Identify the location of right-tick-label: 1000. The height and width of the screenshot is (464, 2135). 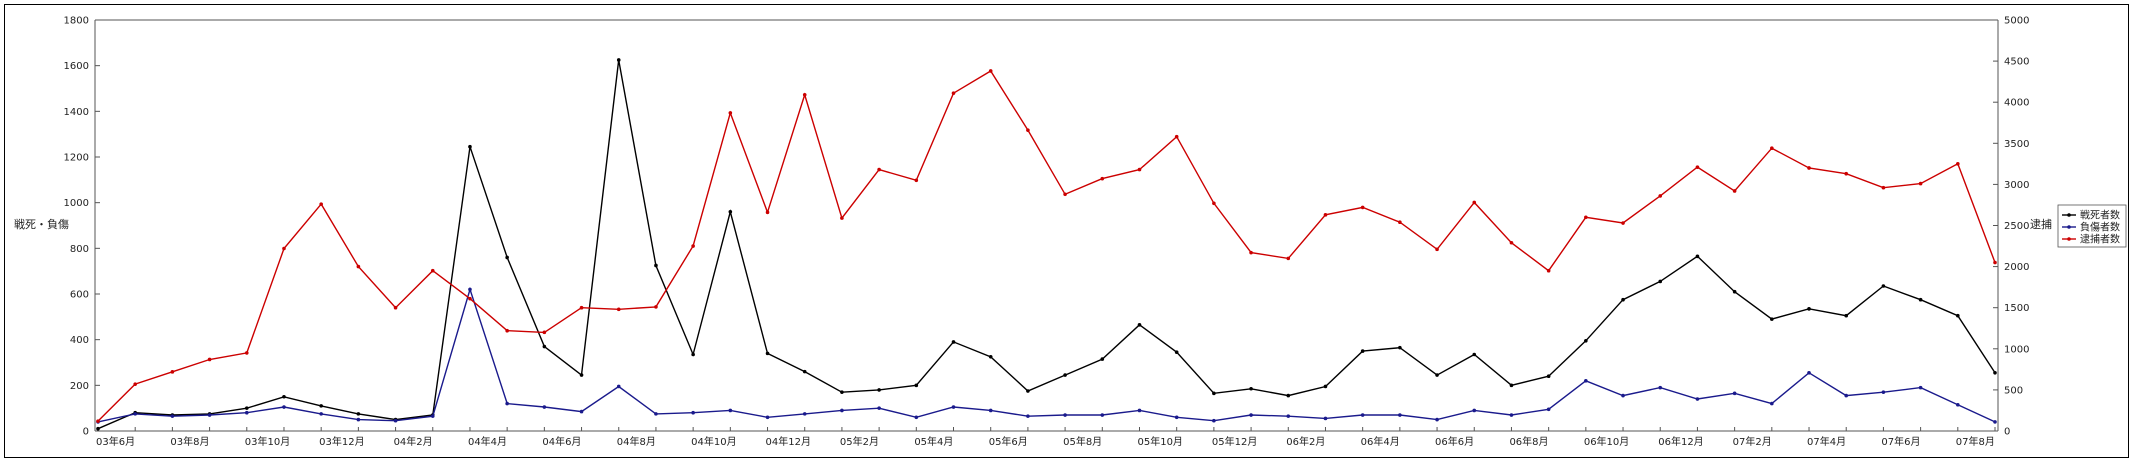
(2016, 349).